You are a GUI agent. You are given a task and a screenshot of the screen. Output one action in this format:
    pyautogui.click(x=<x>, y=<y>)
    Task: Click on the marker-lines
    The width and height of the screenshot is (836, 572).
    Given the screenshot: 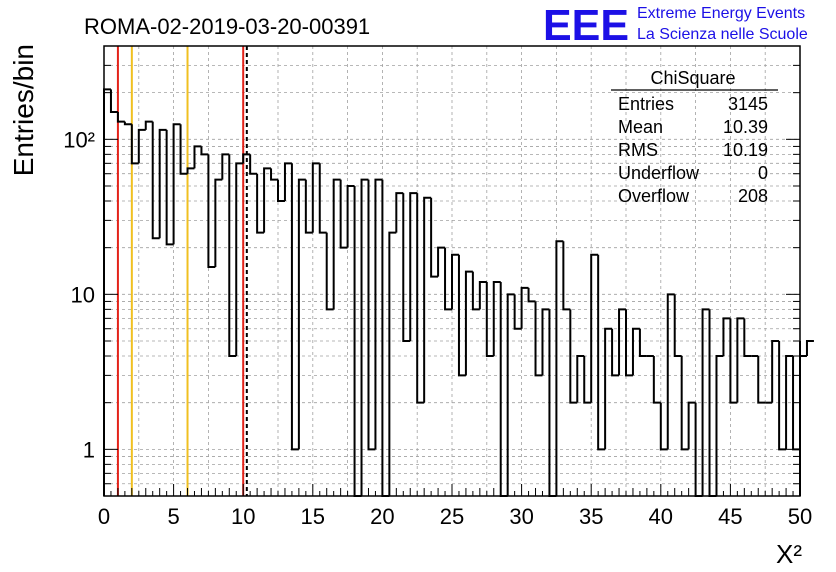 What is the action you would take?
    pyautogui.click(x=182, y=271)
    